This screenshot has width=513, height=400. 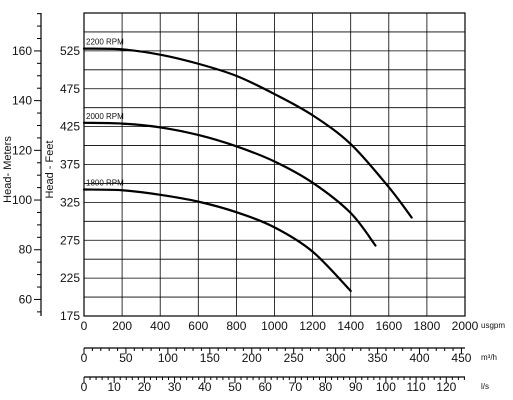 What do you see at coordinates (105, 182) in the screenshot?
I see `series-label: 1800 RPM` at bounding box center [105, 182].